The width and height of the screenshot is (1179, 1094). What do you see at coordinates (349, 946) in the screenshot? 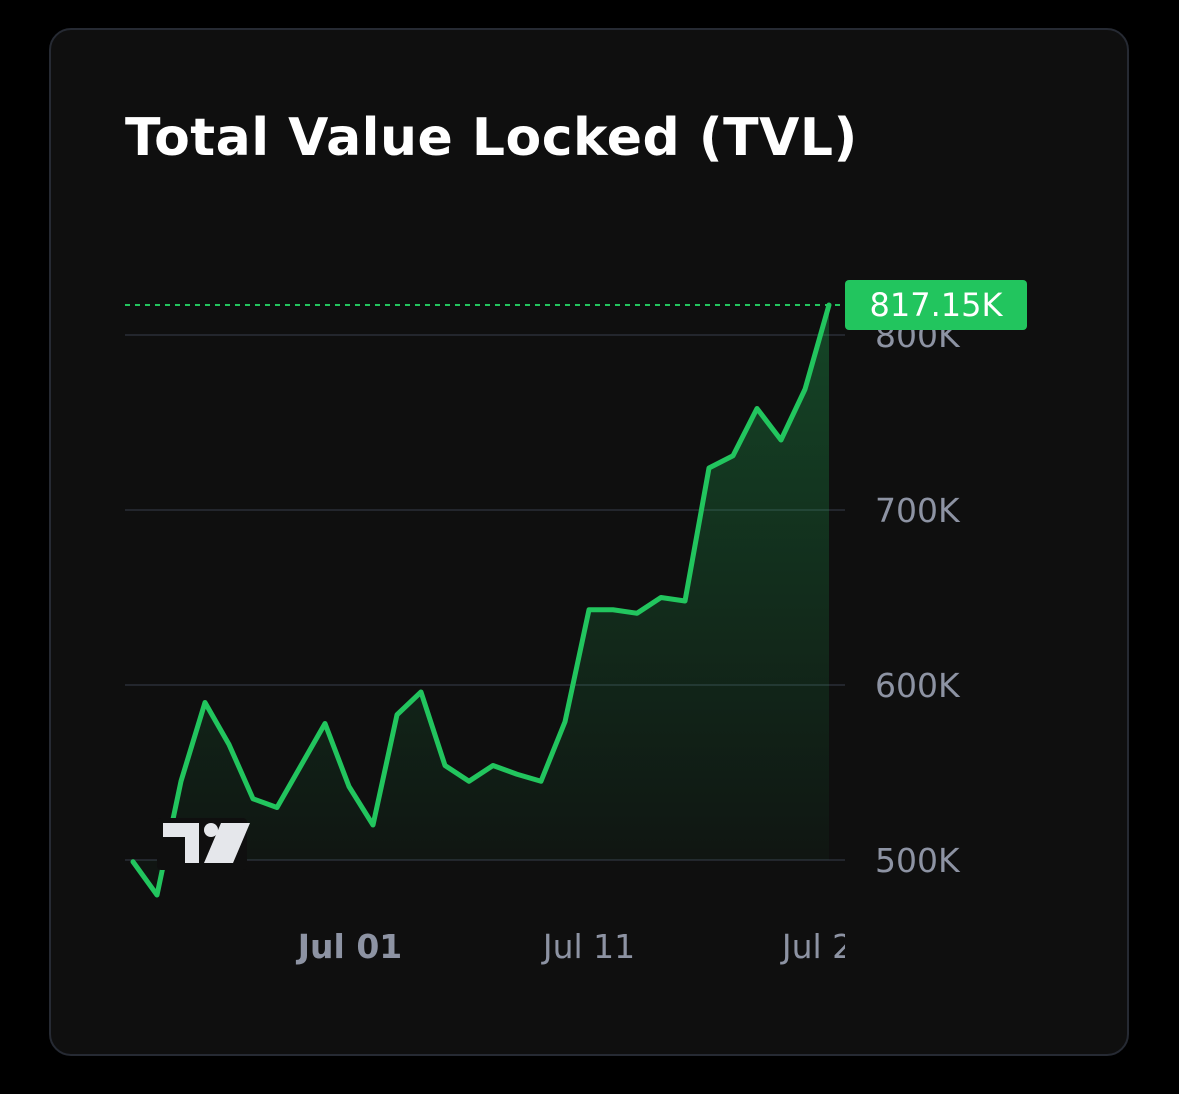
I see `x-tick-label: Jul 01` at bounding box center [349, 946].